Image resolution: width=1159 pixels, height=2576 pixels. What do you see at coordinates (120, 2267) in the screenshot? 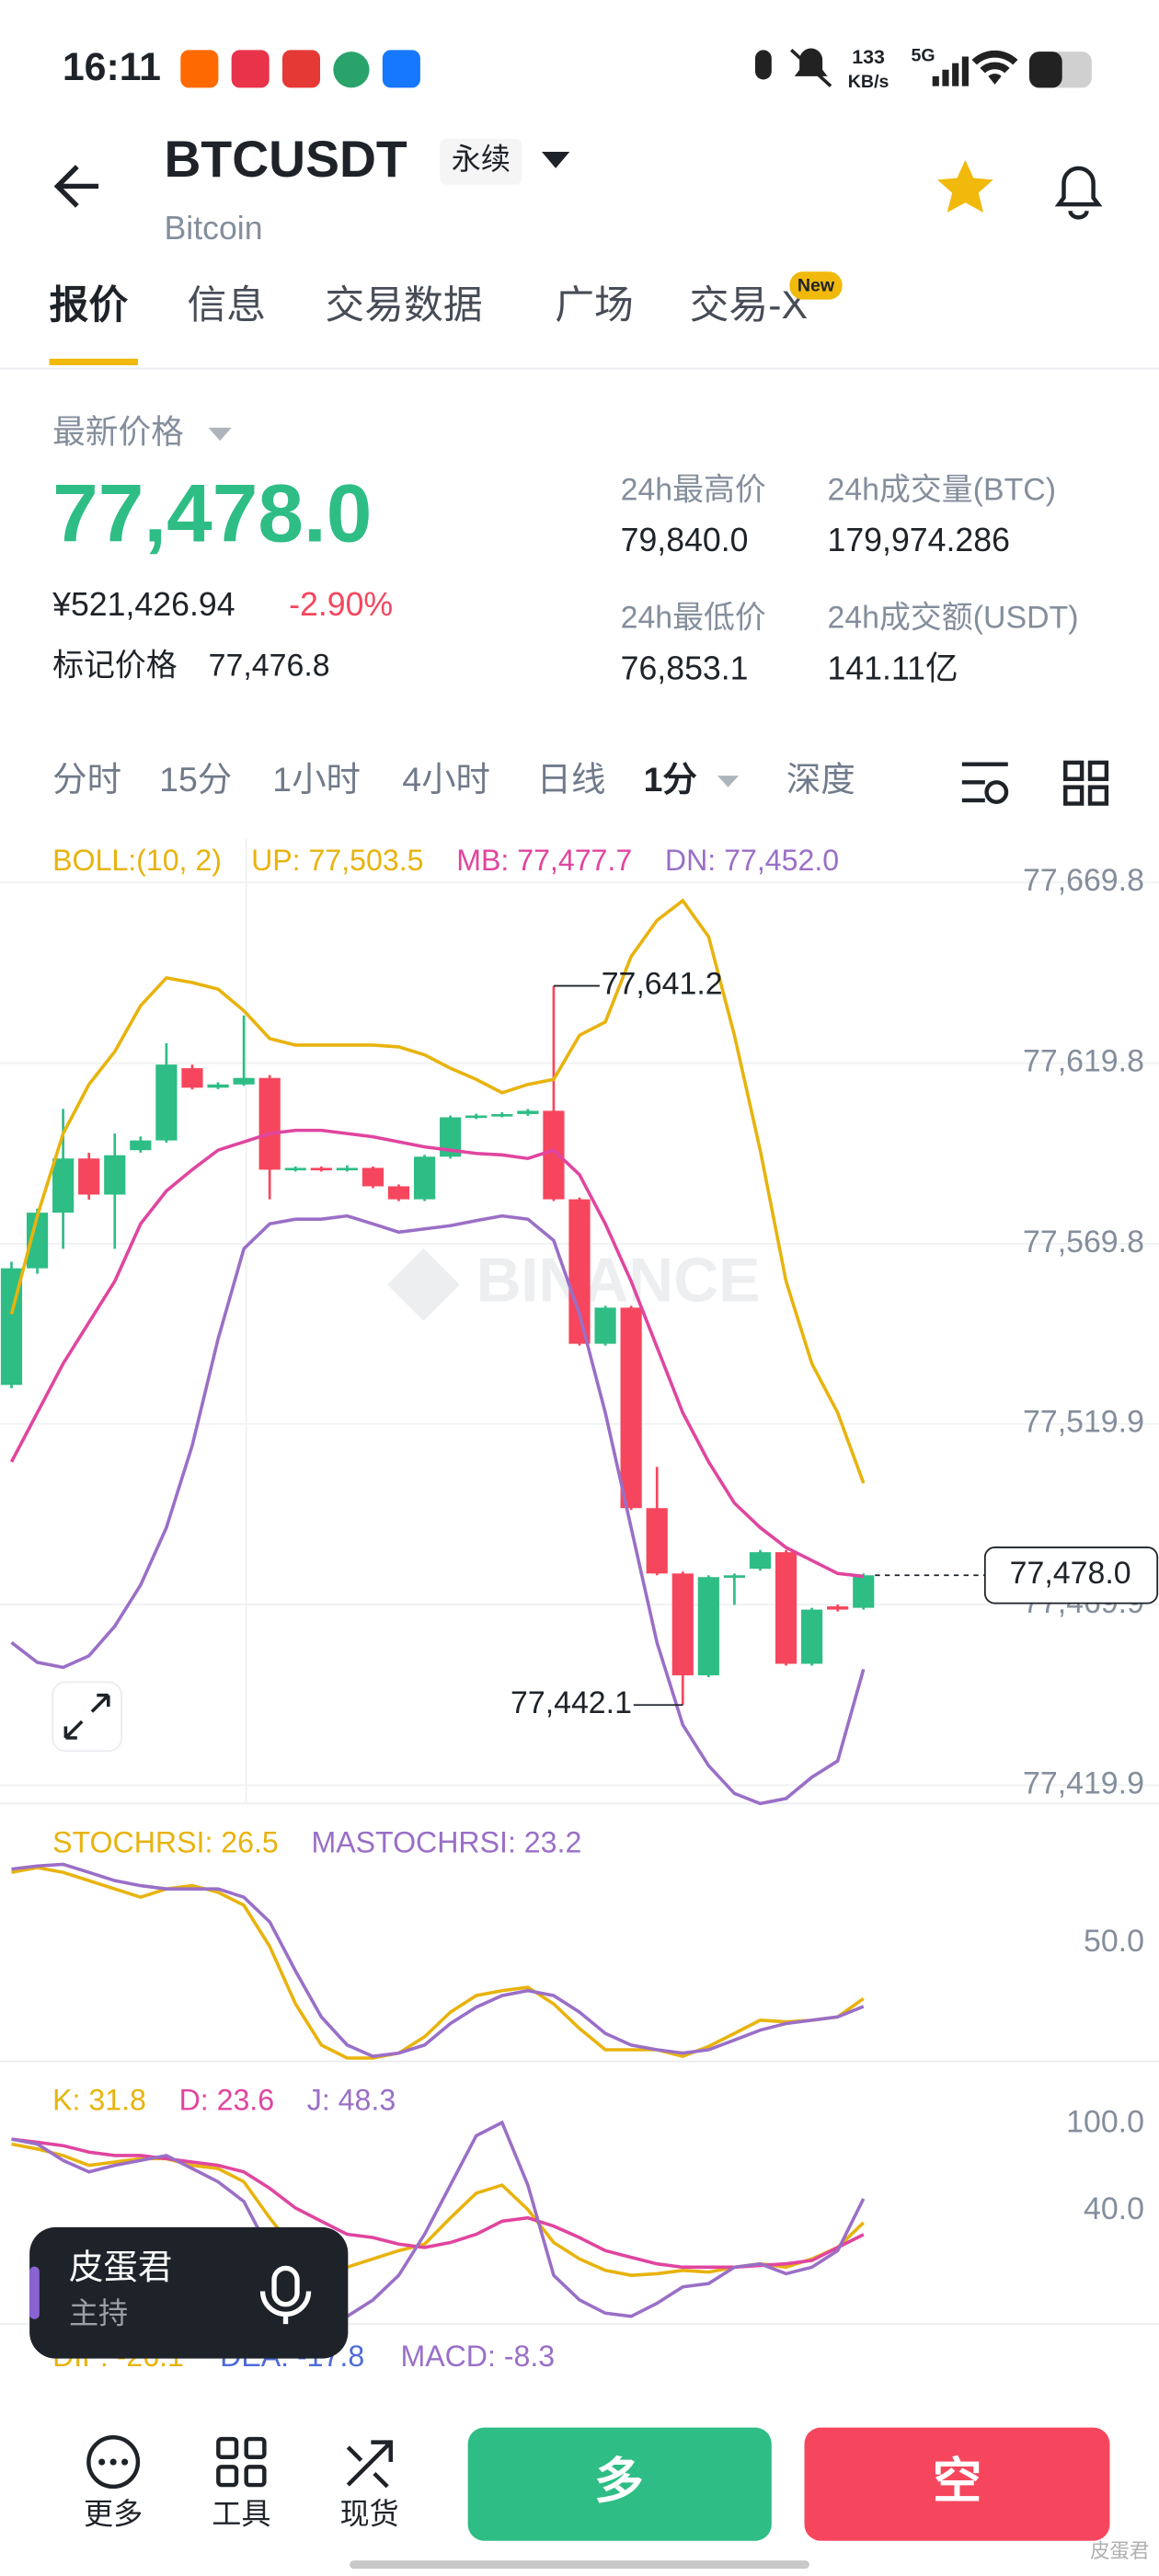
I see `host-name: 皮蛋君` at bounding box center [120, 2267].